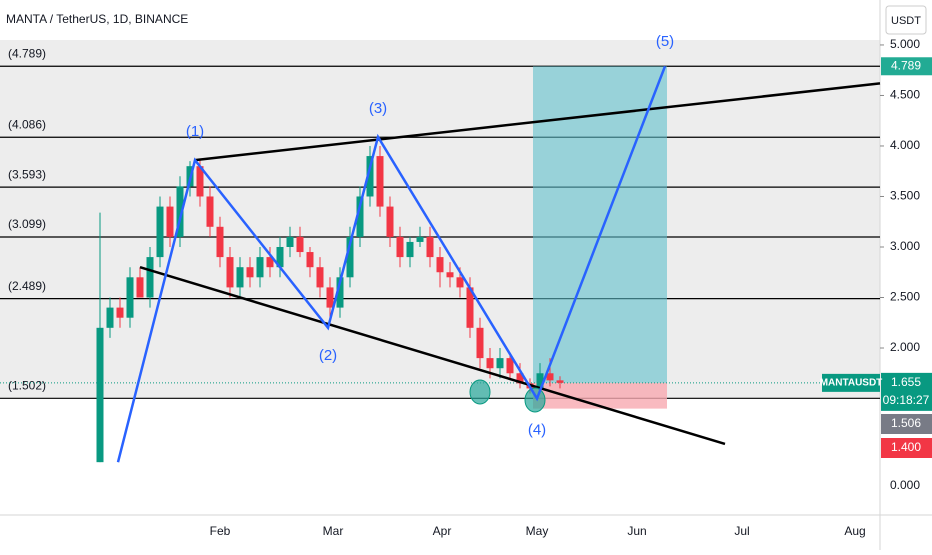 Image resolution: width=932 pixels, height=555 pixels. I want to click on stop-zone, so click(600, 395).